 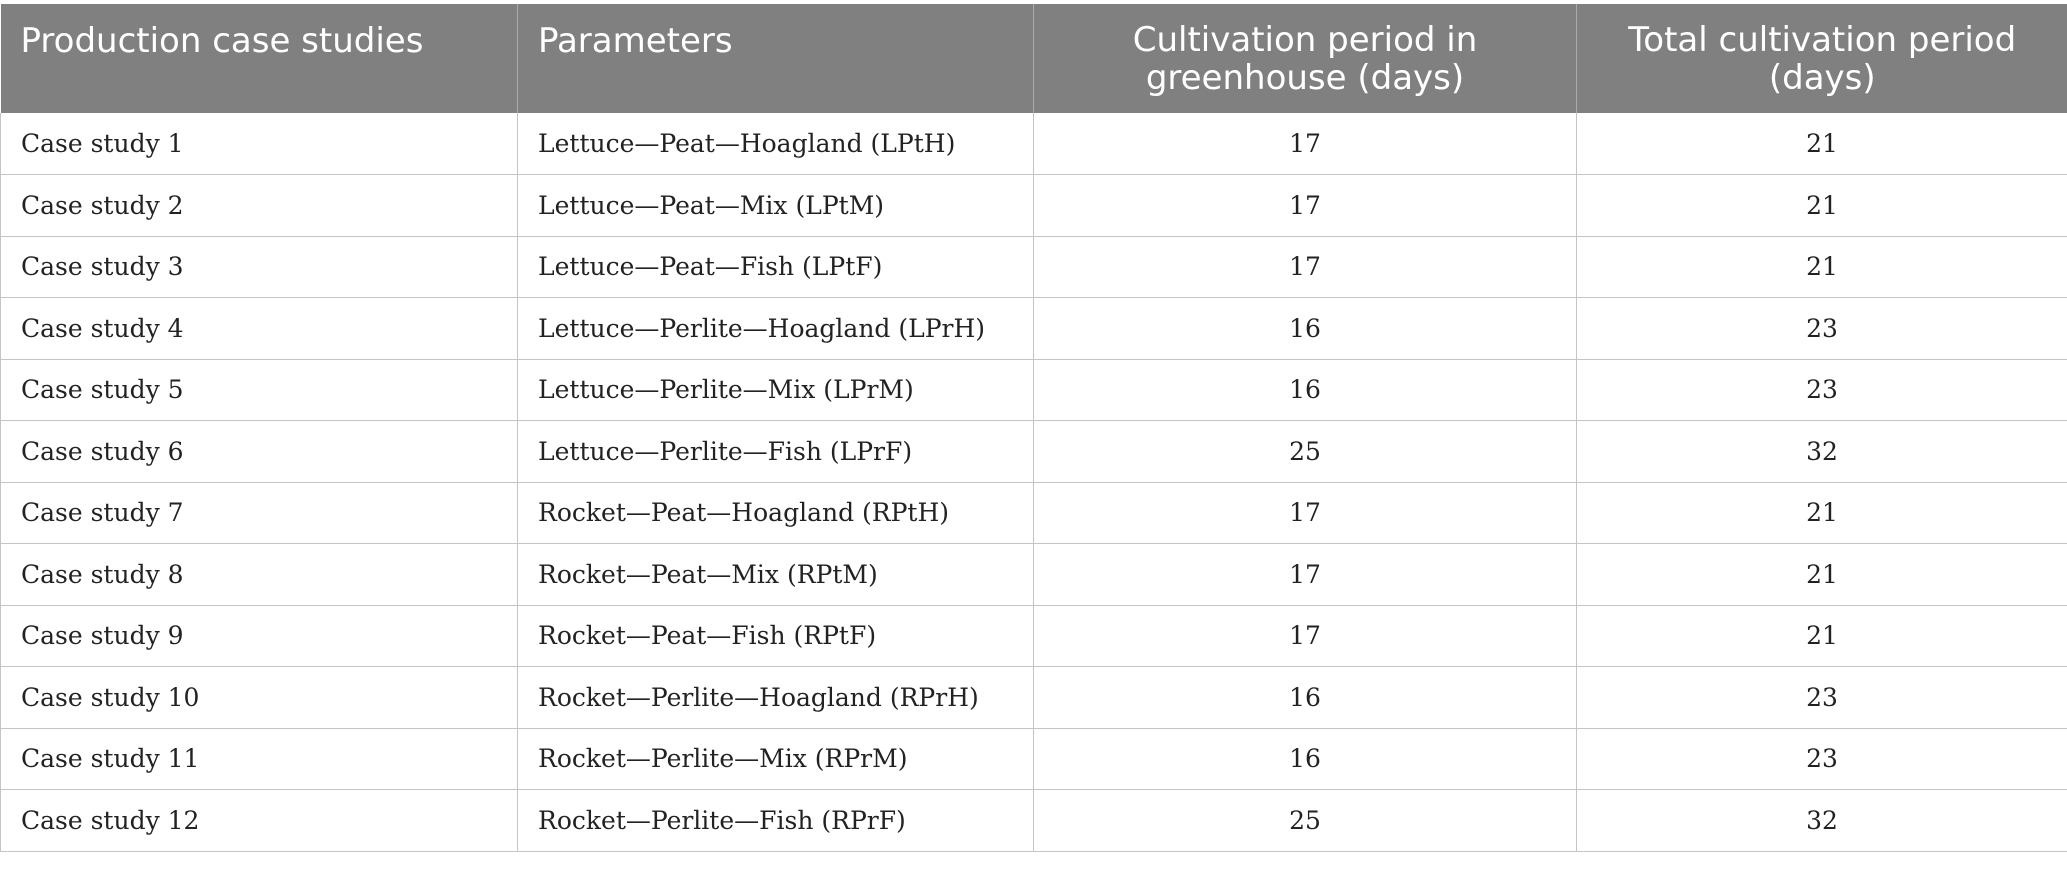 What do you see at coordinates (1305, 58) in the screenshot?
I see `header-greenhouse-period: Cultivation period in greenhouse (days)` at bounding box center [1305, 58].